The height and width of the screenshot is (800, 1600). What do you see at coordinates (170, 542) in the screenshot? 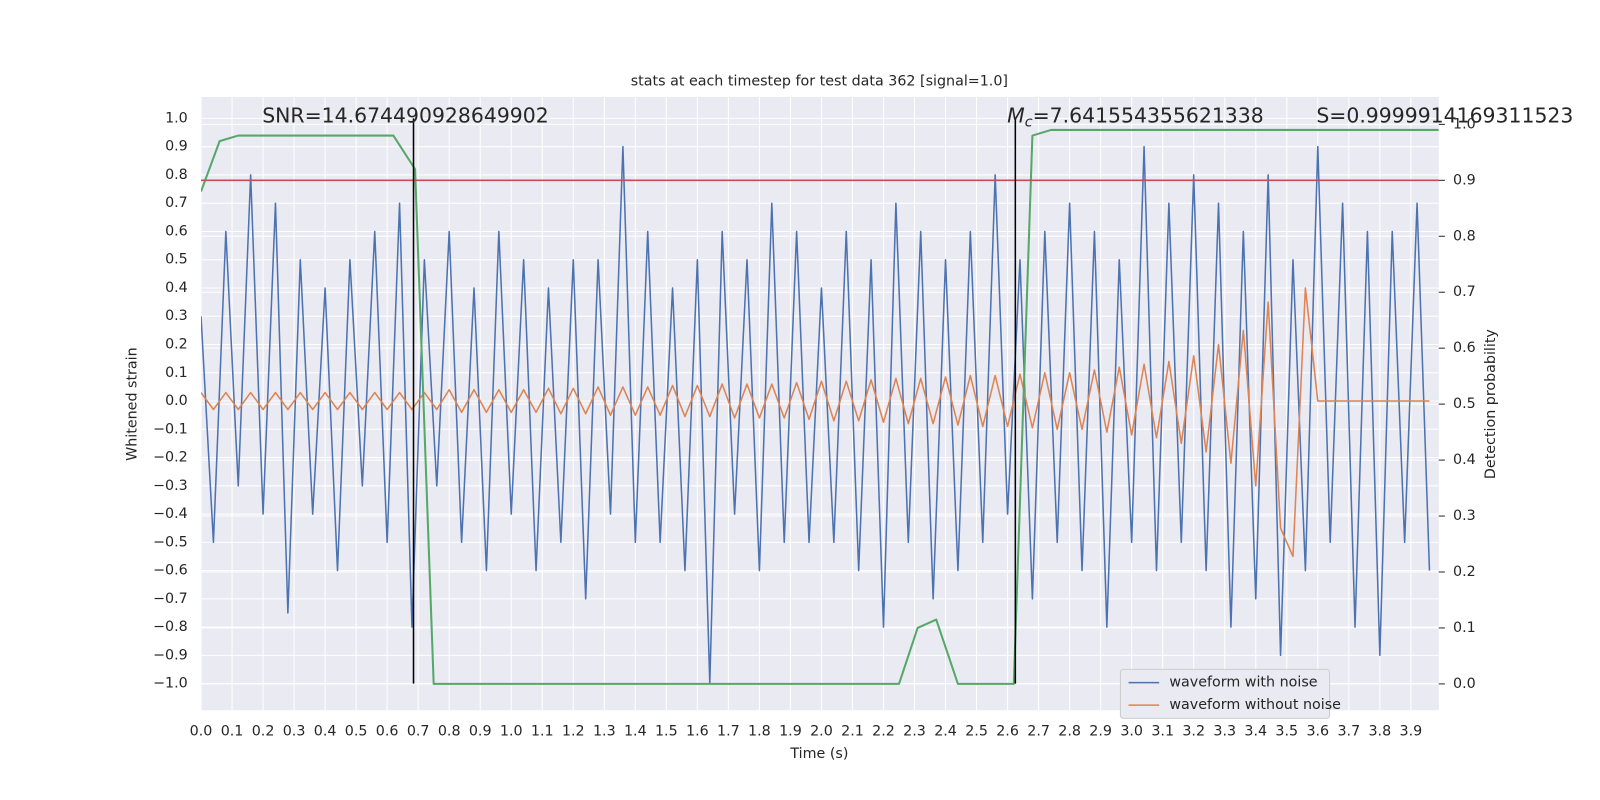
I see `y-tick-label: −0.5` at bounding box center [170, 542].